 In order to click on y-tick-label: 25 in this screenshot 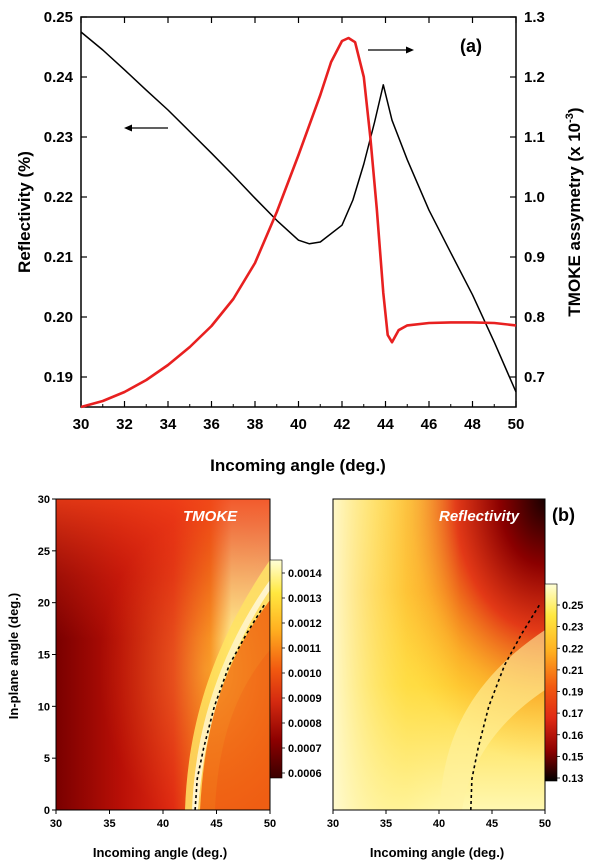, I will do `click(44, 552)`.